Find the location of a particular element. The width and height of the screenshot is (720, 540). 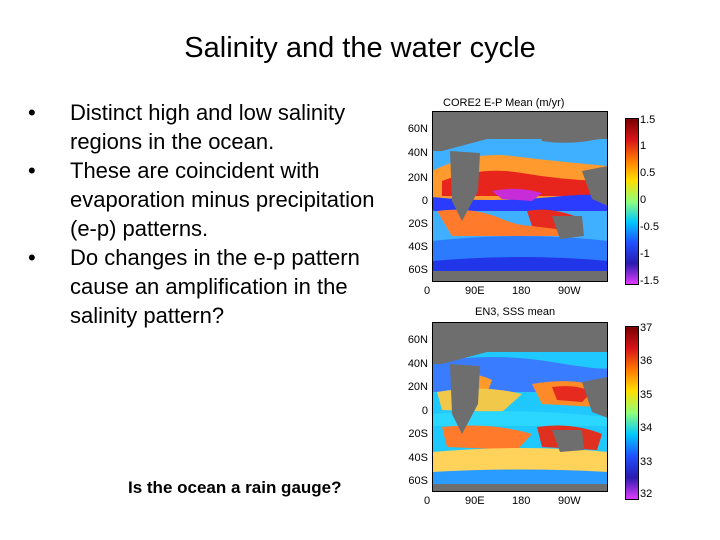

colorbar-tick: 36 is located at coordinates (646, 361).